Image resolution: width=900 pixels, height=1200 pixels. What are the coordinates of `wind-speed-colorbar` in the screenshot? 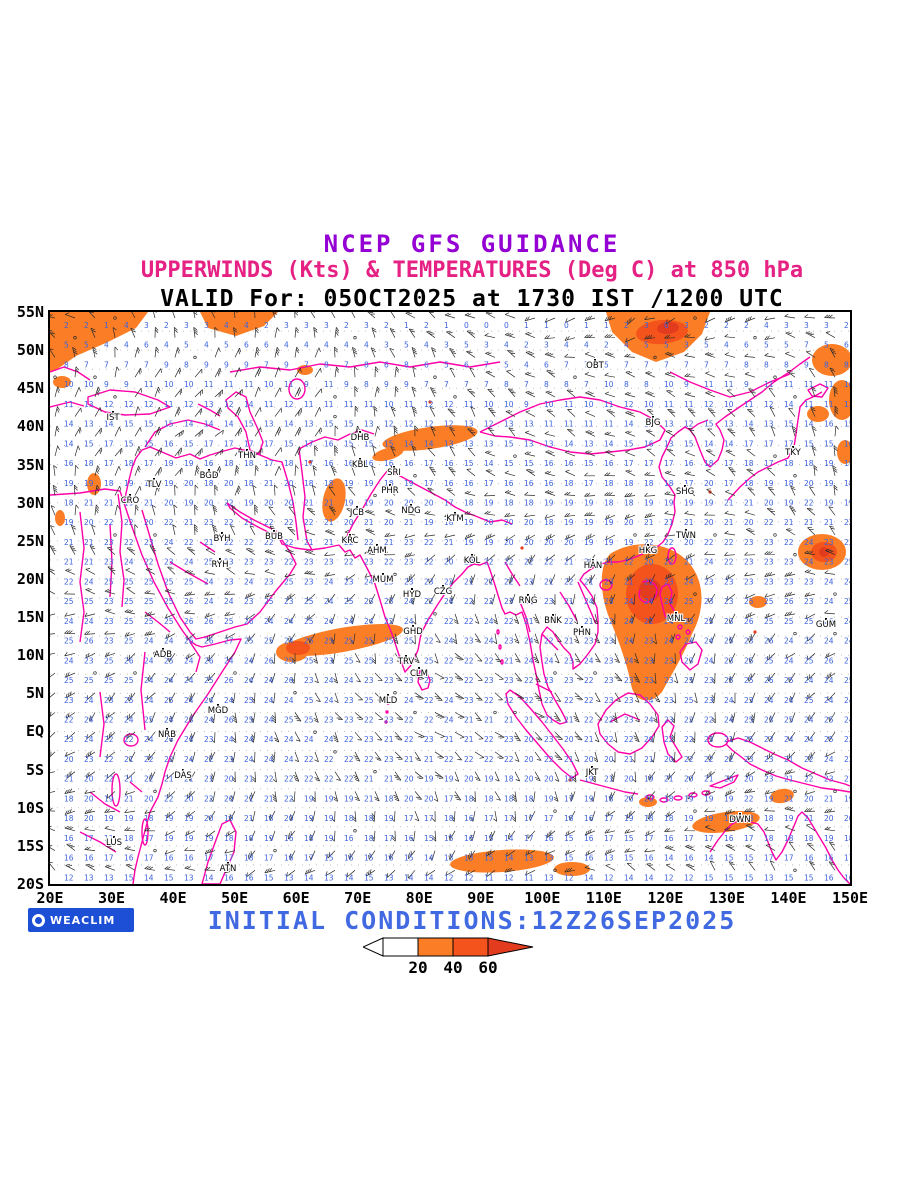 It's located at (449, 947).